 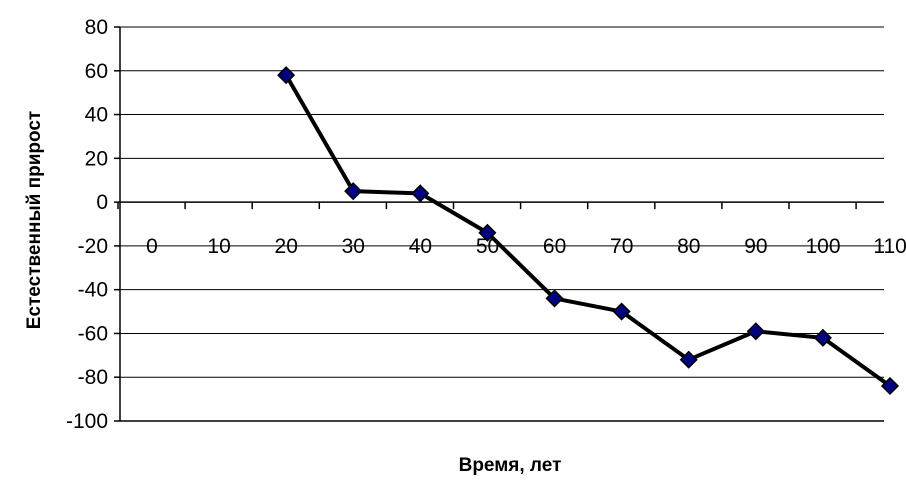 What do you see at coordinates (510, 465) in the screenshot?
I see `x-axis-title: Время, лет` at bounding box center [510, 465].